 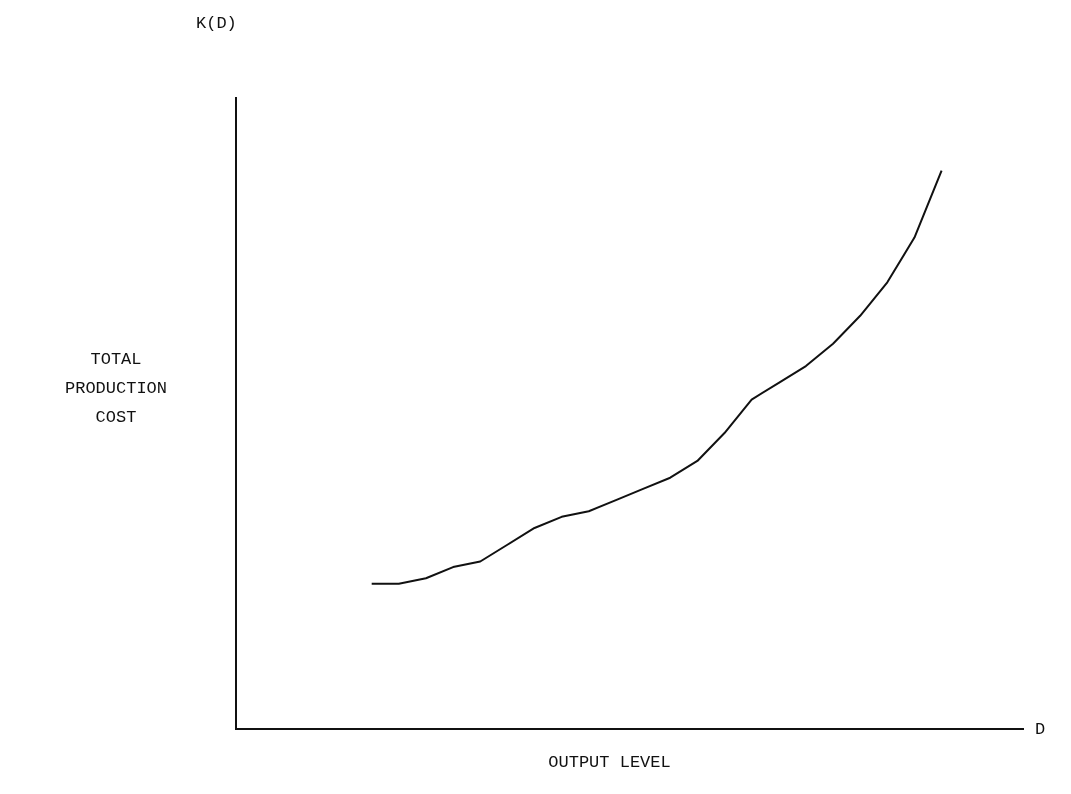 I want to click on text: D, so click(x=1040, y=729).